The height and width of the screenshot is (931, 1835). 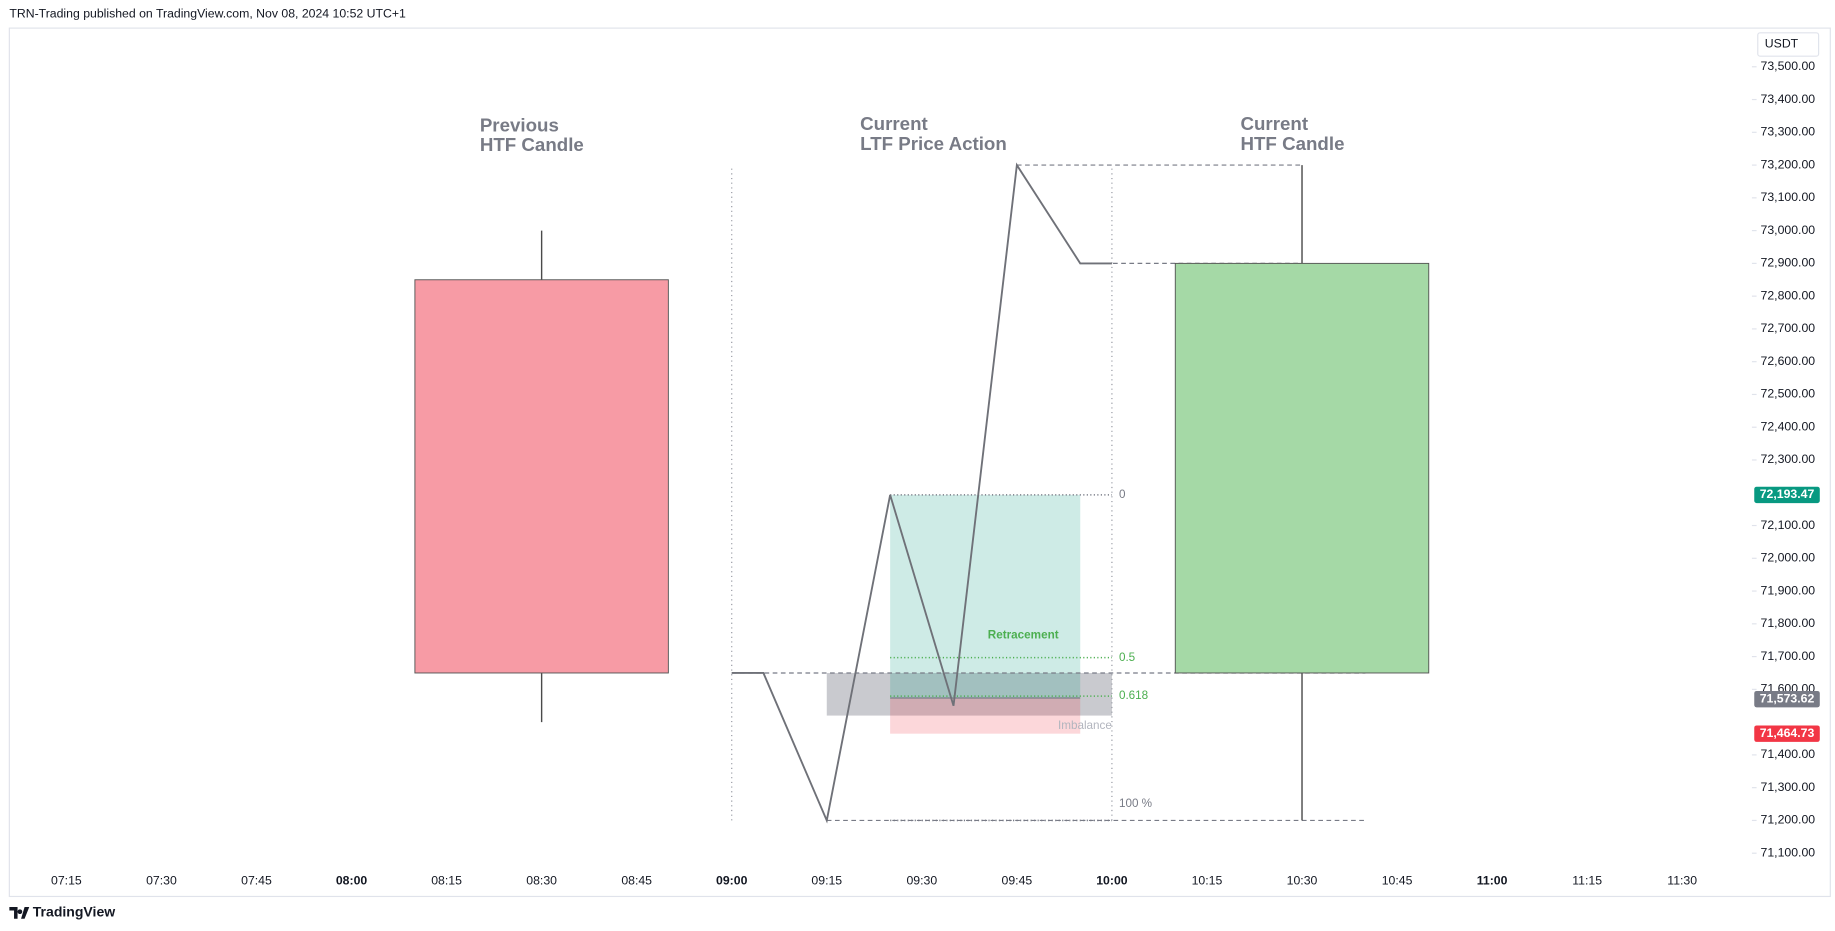 I want to click on y-tick-label: 72,300.00, so click(x=1788, y=459).